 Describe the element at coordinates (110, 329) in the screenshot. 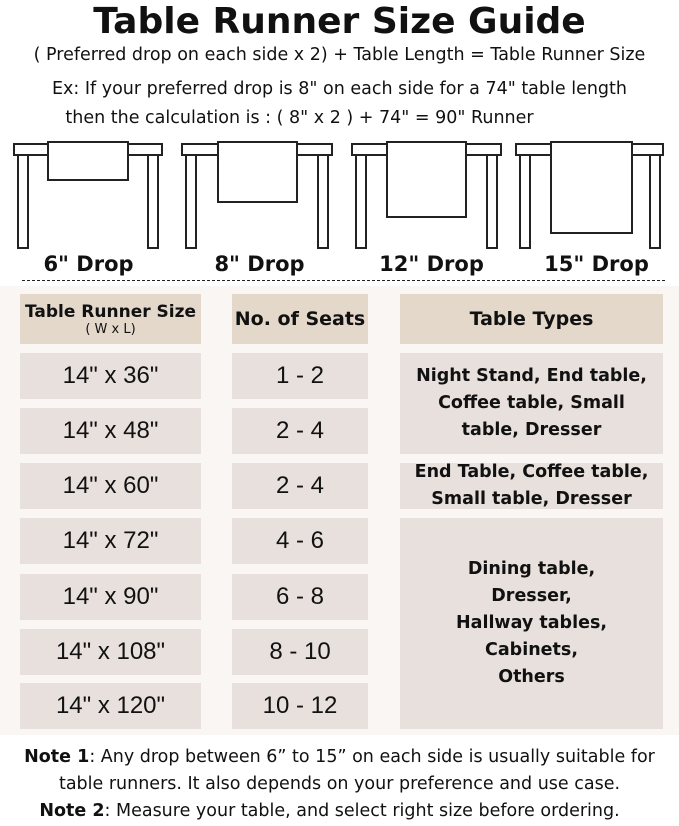

I see `header-size-sub: ( W x L)` at that location.